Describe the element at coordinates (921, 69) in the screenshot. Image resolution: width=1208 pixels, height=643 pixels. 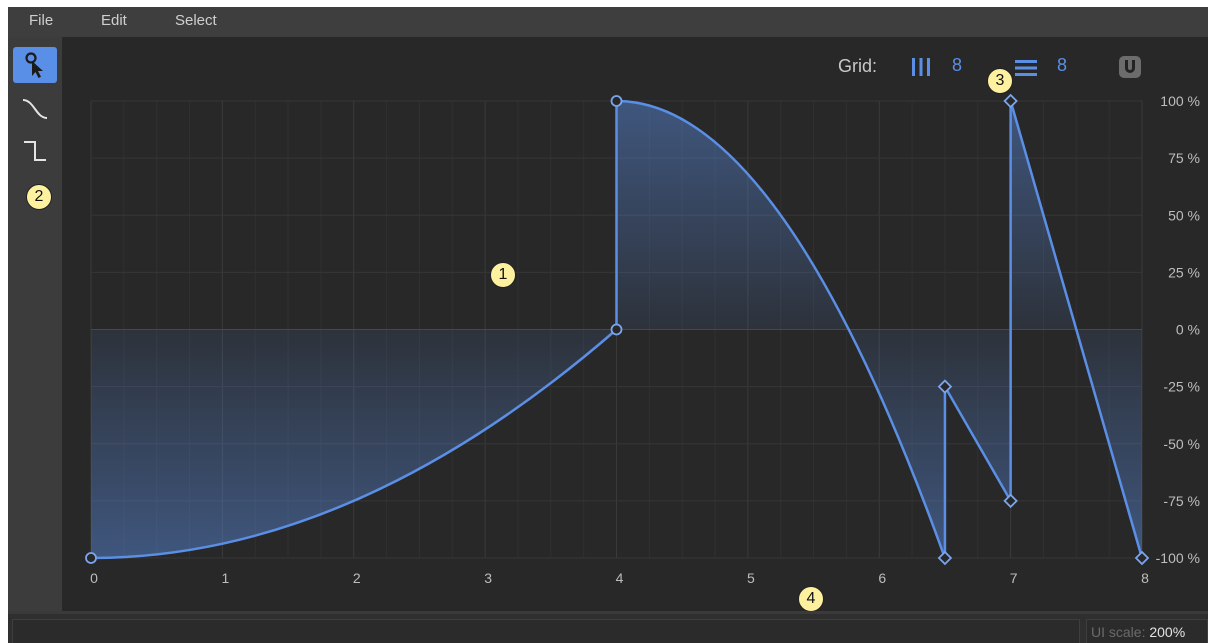
I see `vertical-lines-icon` at that location.